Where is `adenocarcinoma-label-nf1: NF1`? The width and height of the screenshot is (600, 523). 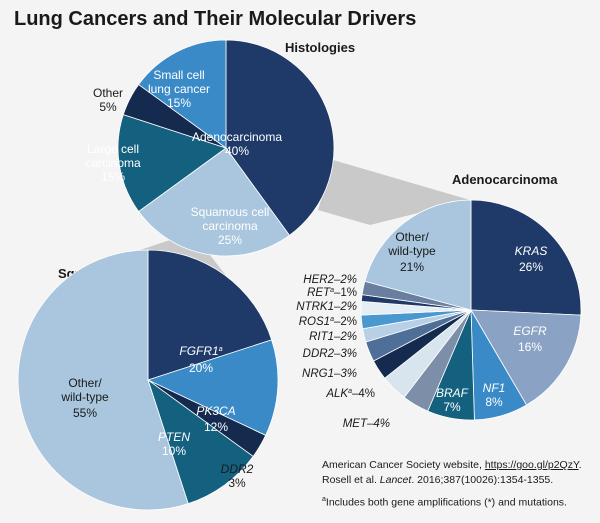
adenocarcinoma-label-nf1: NF1 is located at coordinates (494, 388).